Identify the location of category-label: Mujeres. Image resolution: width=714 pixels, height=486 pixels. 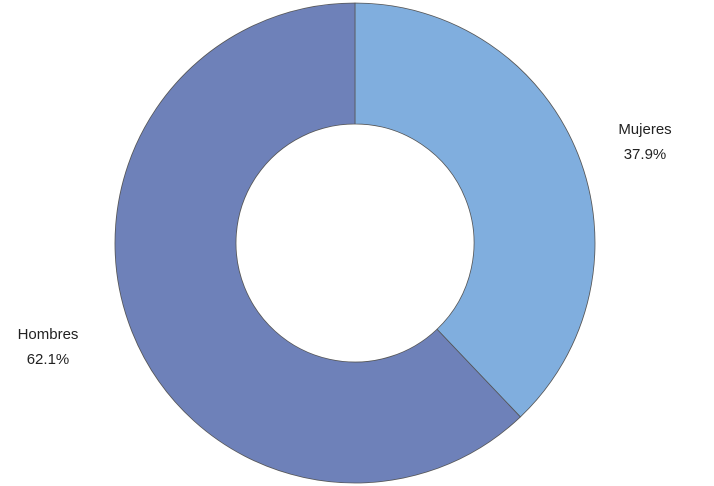
(644, 129).